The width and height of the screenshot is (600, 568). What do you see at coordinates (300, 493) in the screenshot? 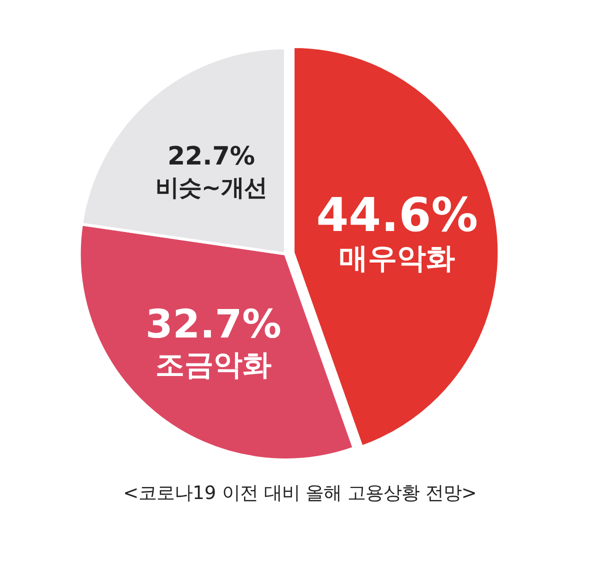
I see `text: <코로나19 이전 대비 올해 고용상황 전망>` at bounding box center [300, 493].